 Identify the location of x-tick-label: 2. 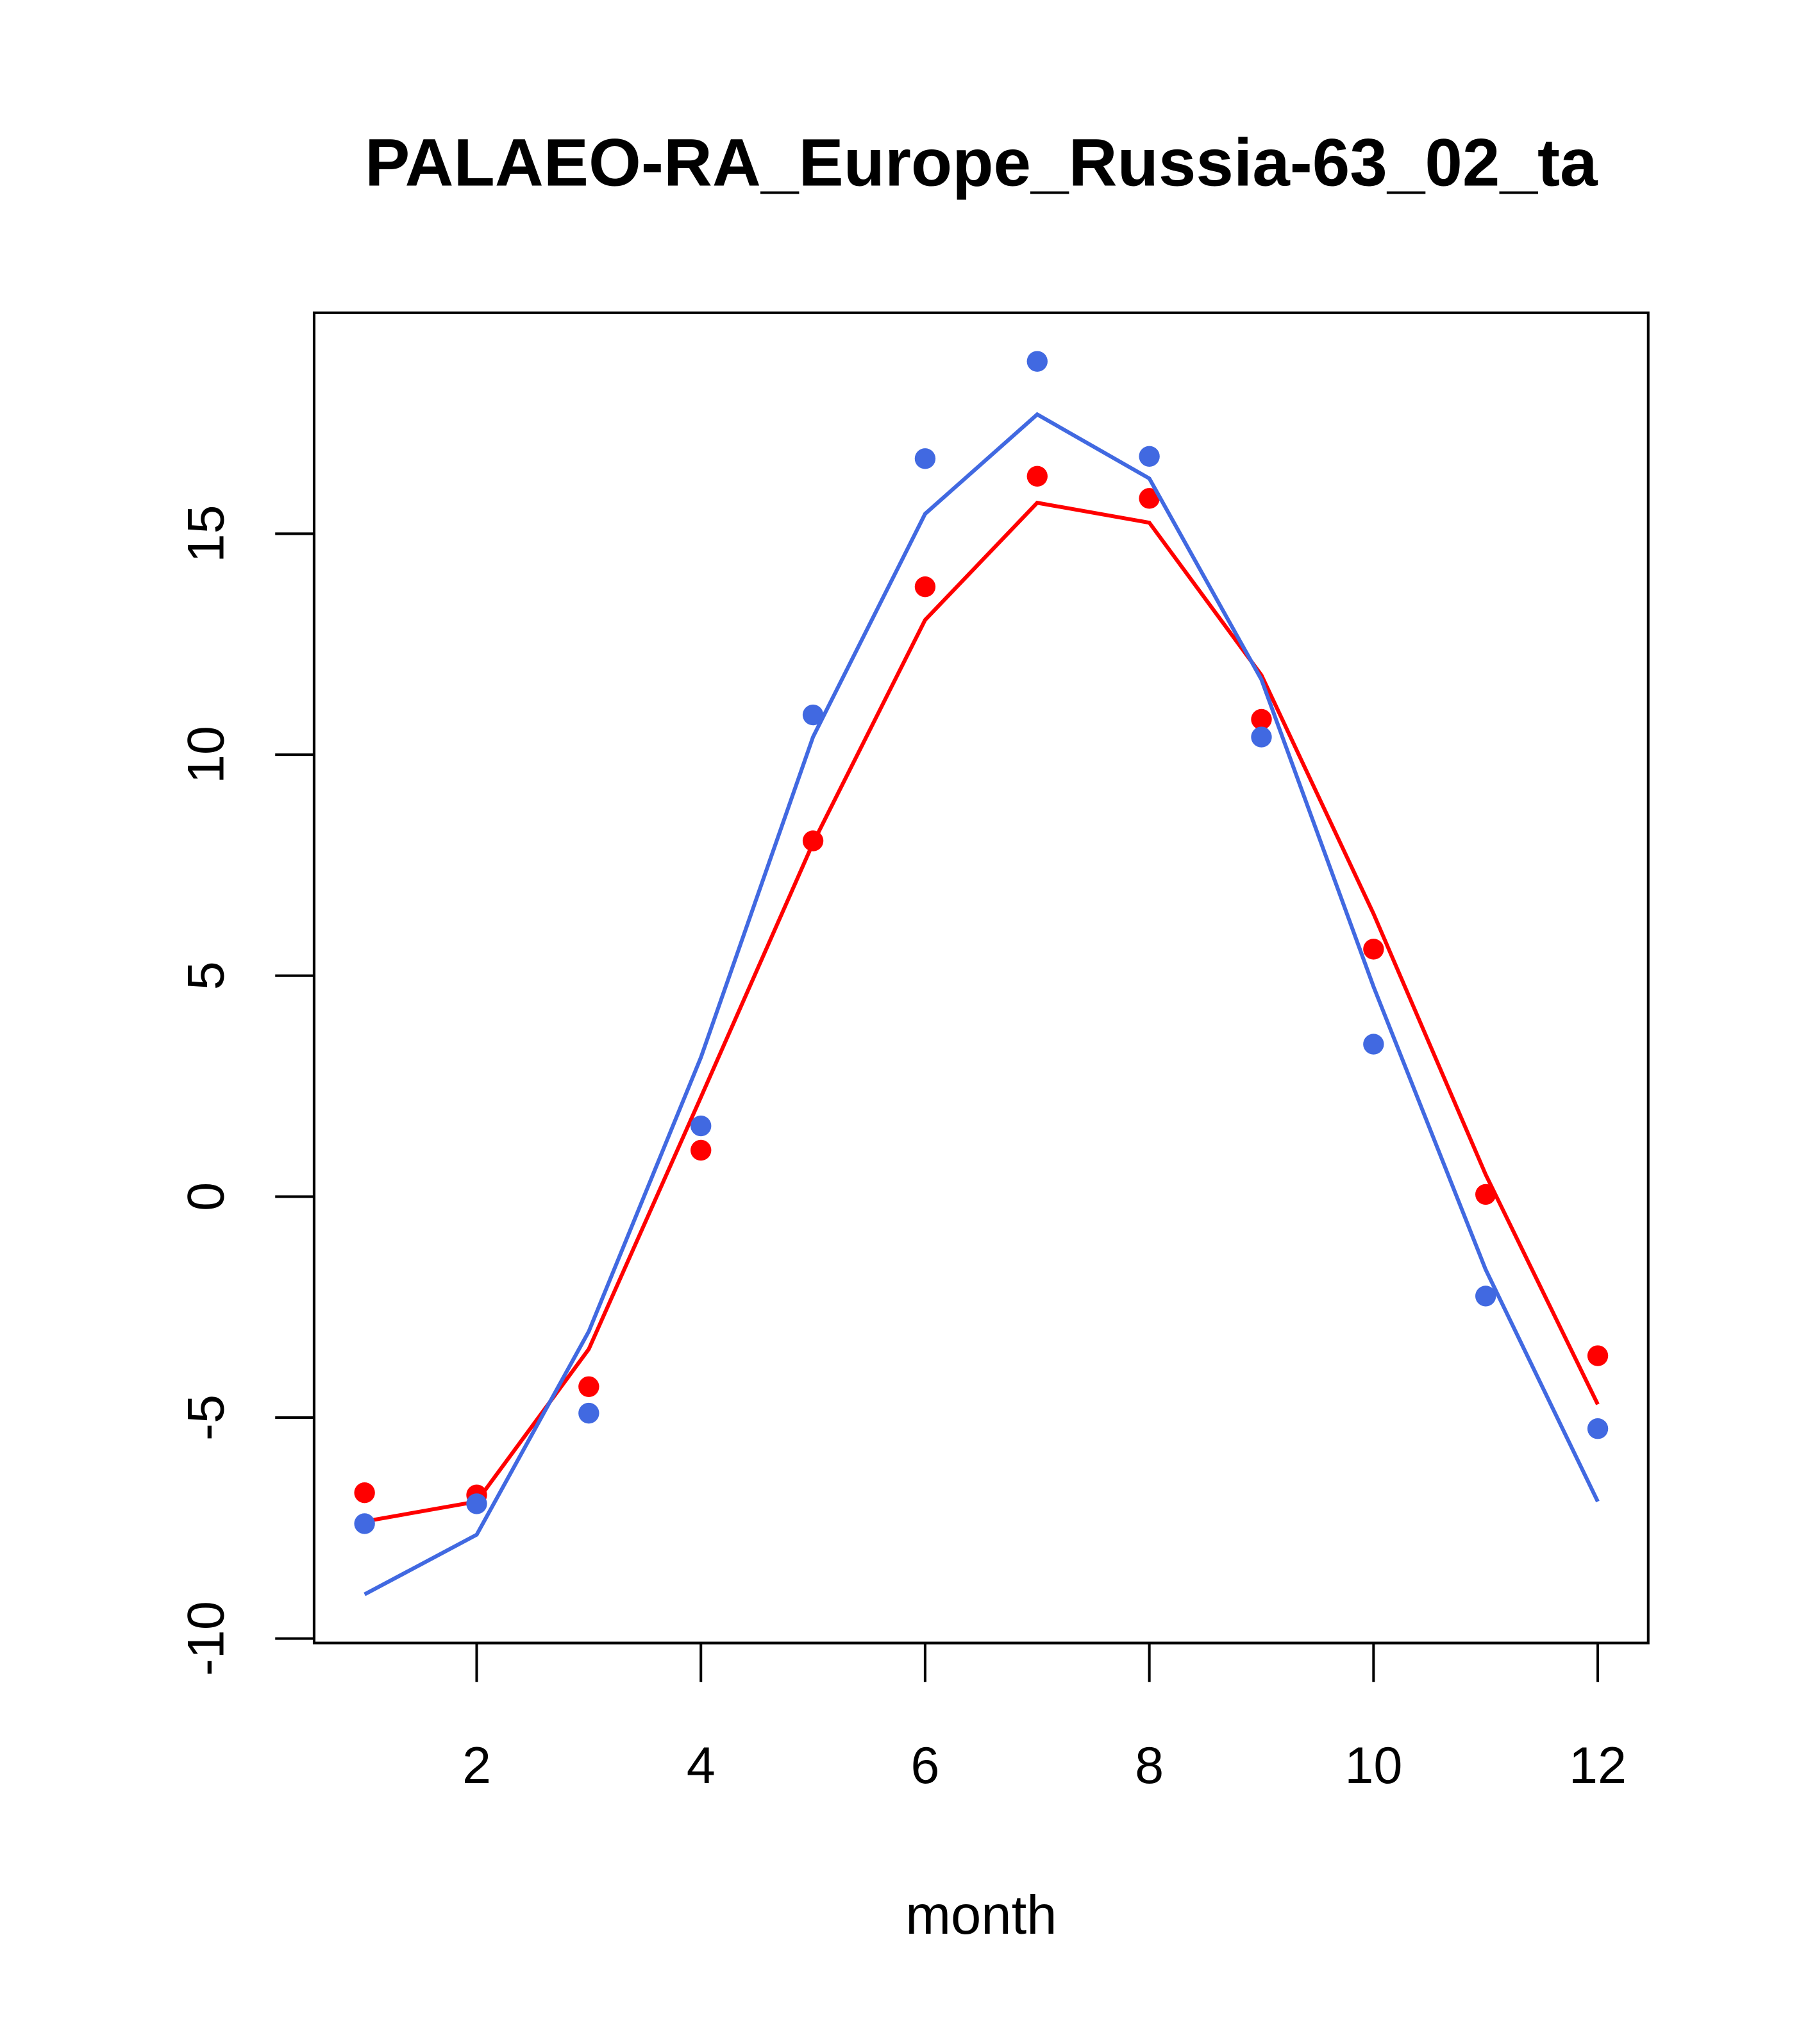
(476, 1766).